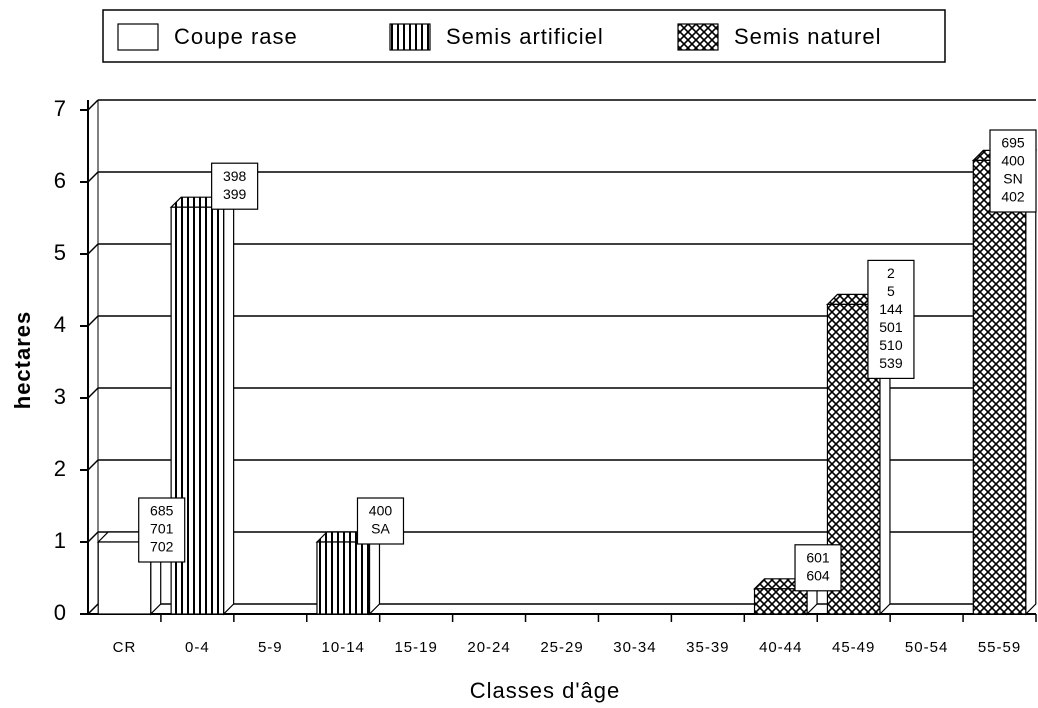  What do you see at coordinates (380, 529) in the screenshot?
I see `annotation-text: SA` at bounding box center [380, 529].